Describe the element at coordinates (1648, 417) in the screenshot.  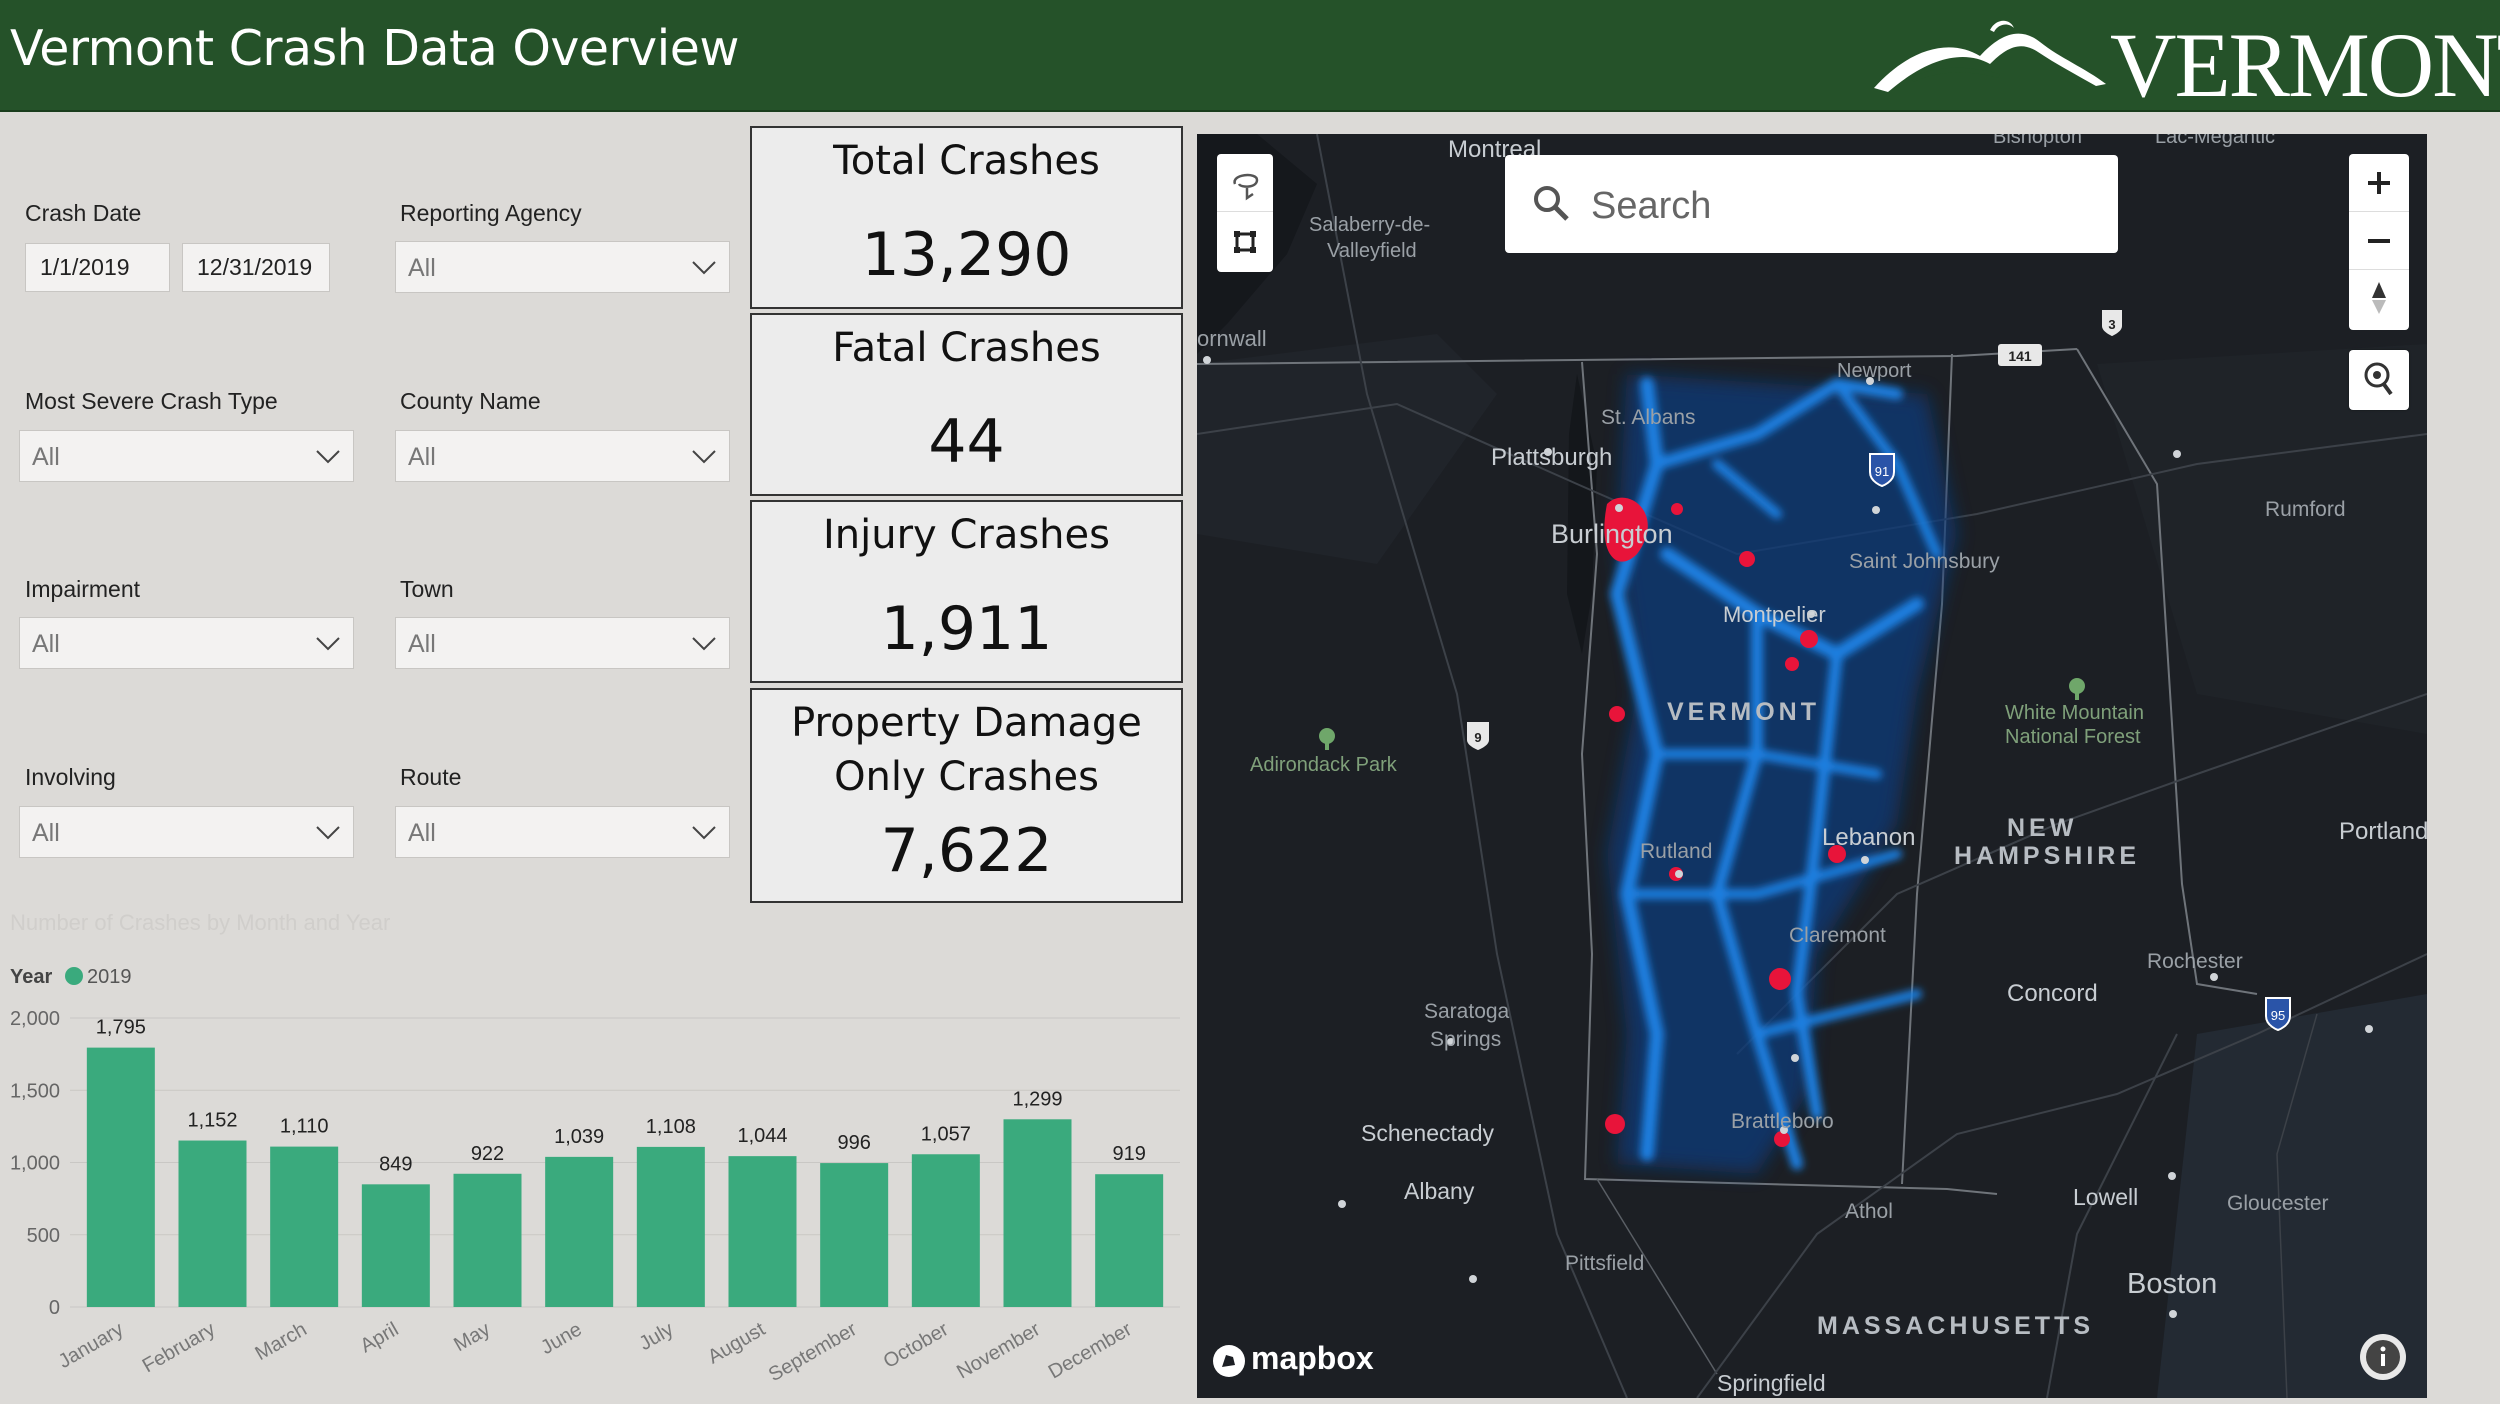
I see `map-label-st-albans: St. Albans` at that location.